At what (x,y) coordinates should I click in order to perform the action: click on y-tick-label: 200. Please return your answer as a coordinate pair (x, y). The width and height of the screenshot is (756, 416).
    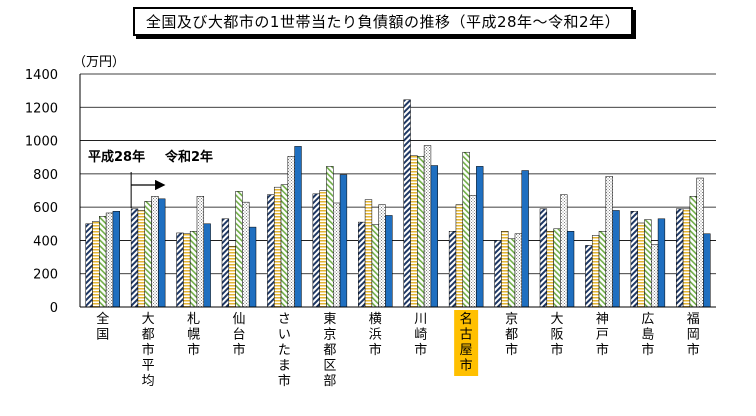
    Looking at the image, I should click on (45, 275).